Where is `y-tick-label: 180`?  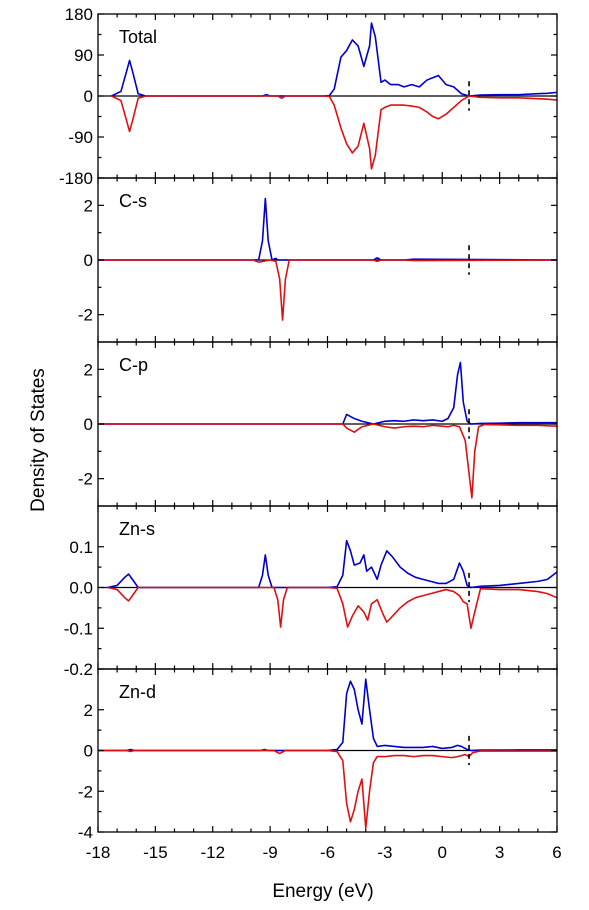
y-tick-label: 180 is located at coordinates (79, 14).